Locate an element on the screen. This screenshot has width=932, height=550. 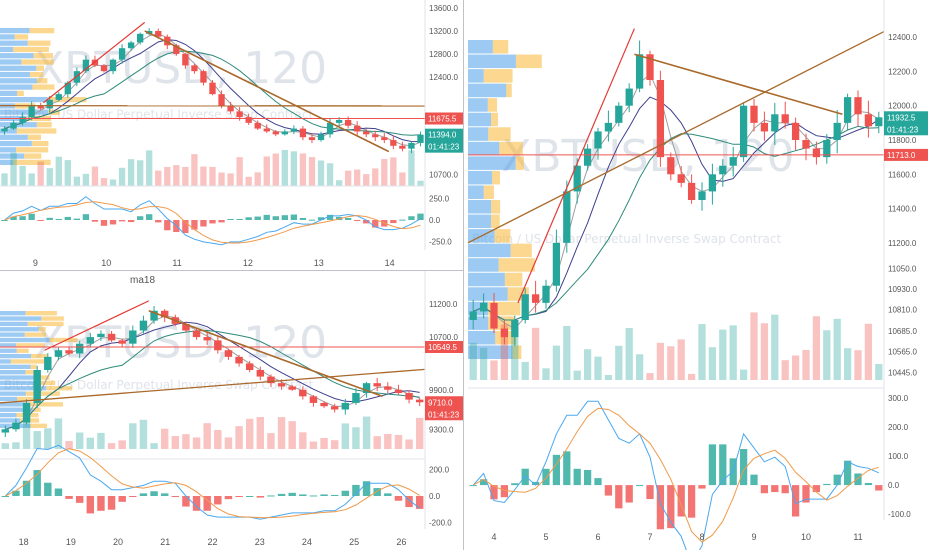
x-tick-label: 8 is located at coordinates (701, 537).